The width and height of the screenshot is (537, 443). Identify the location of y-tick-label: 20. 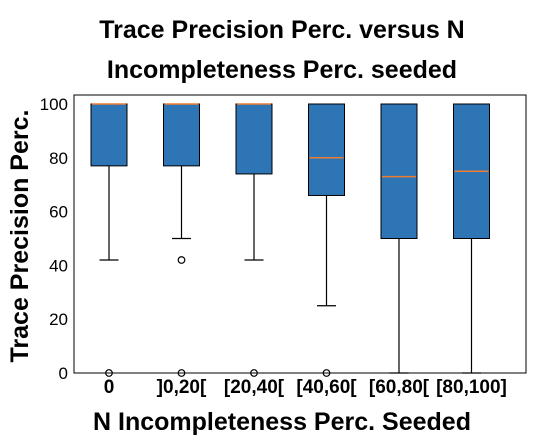
(58, 319).